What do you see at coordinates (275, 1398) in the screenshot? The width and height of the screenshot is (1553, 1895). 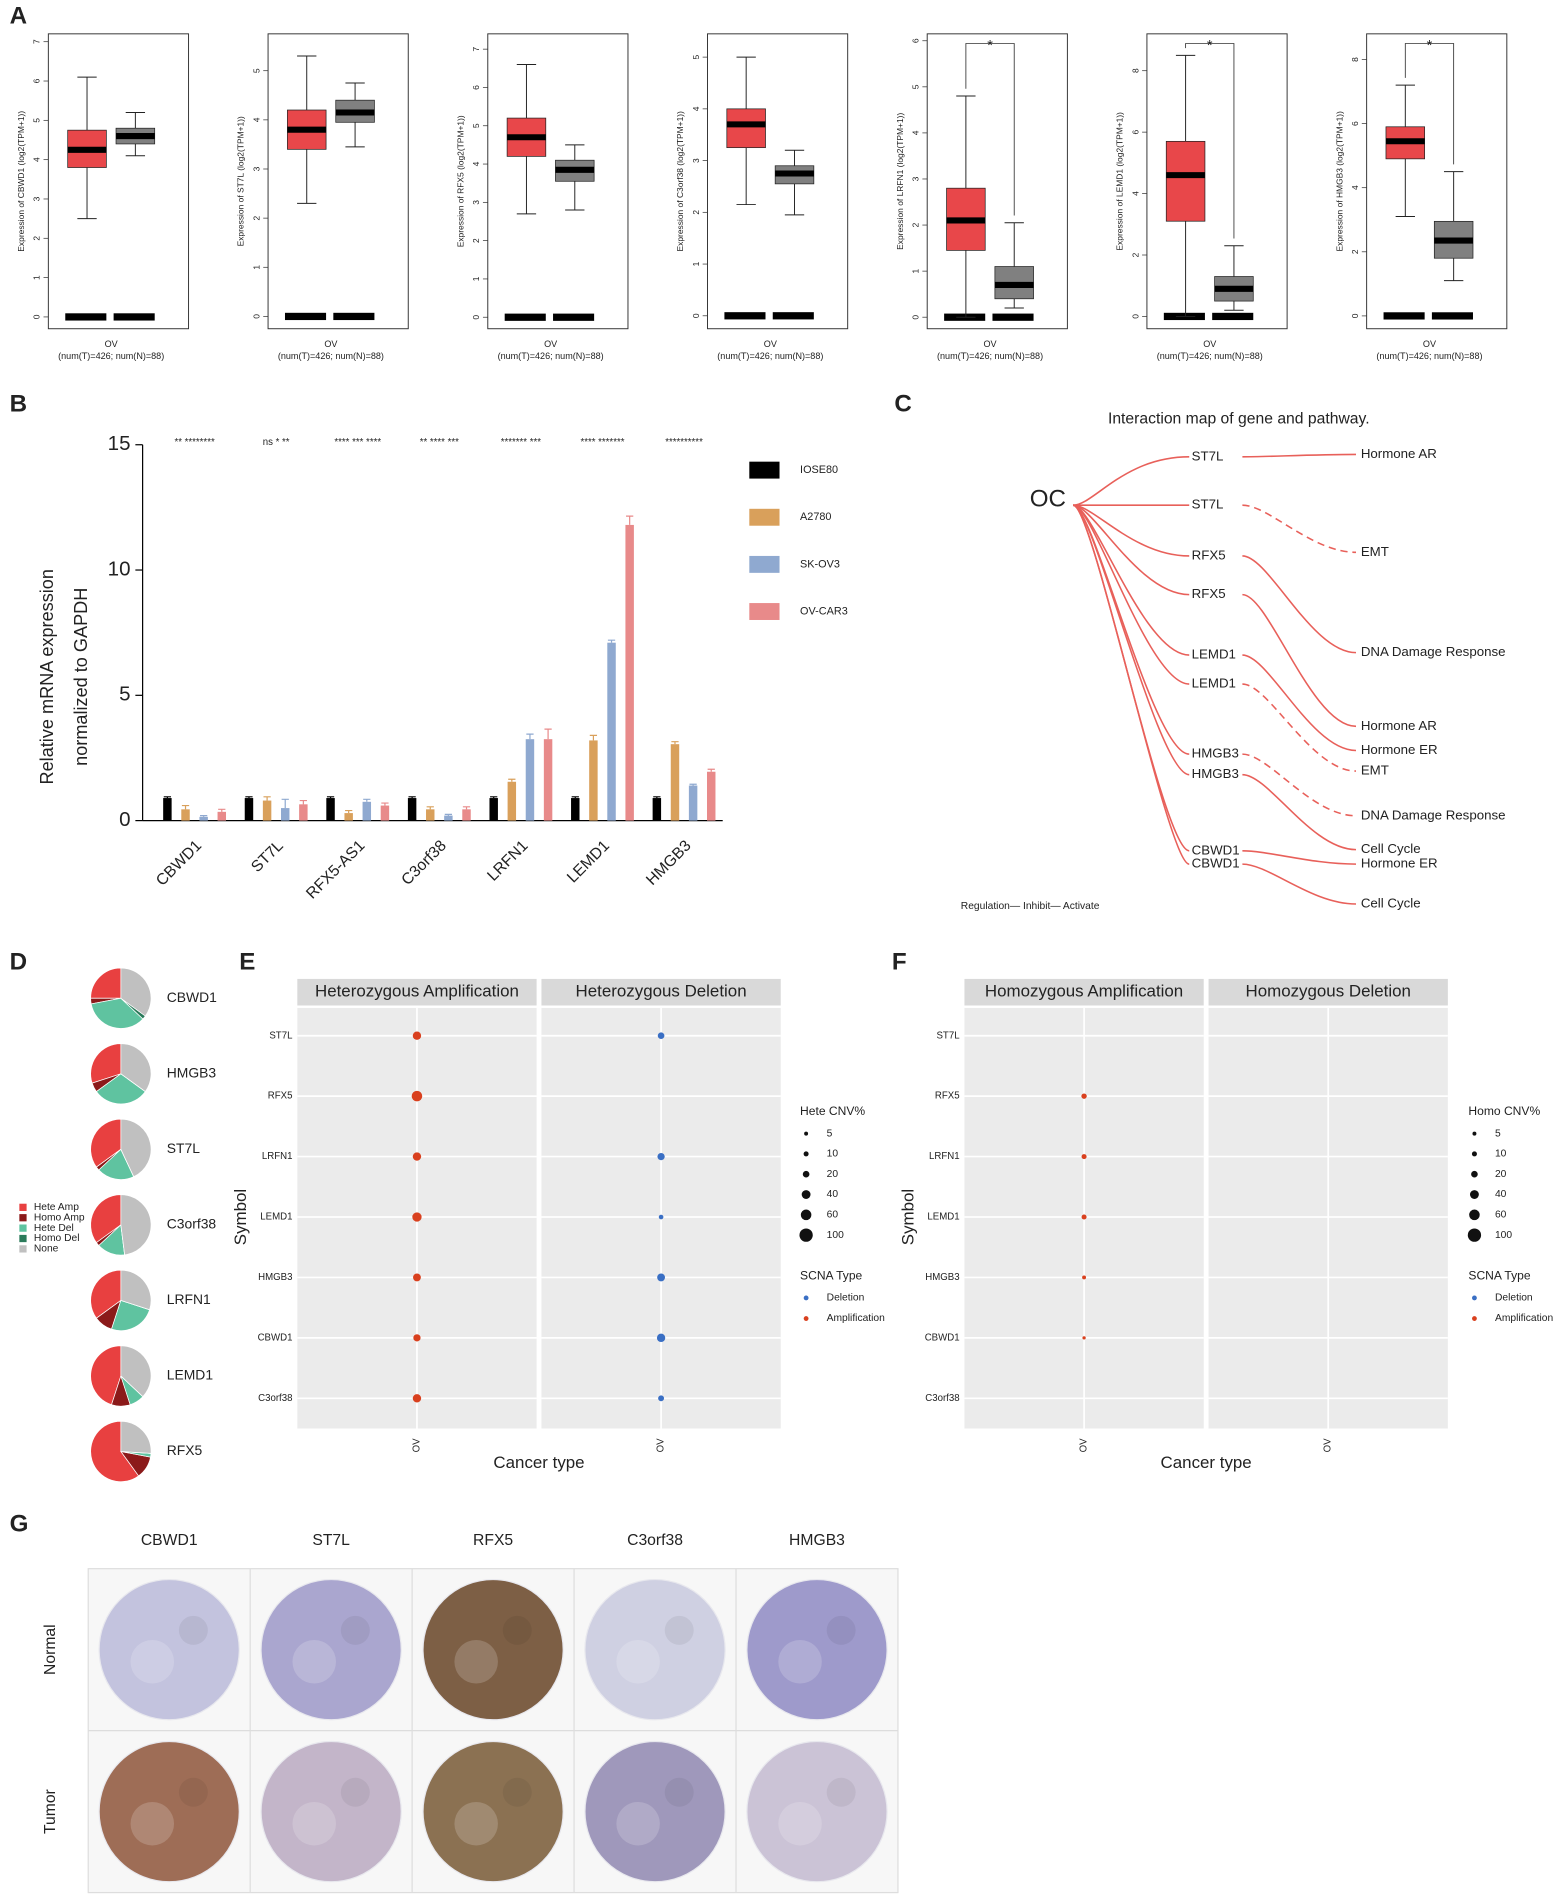 I see `y-tick-label: C3orf38` at bounding box center [275, 1398].